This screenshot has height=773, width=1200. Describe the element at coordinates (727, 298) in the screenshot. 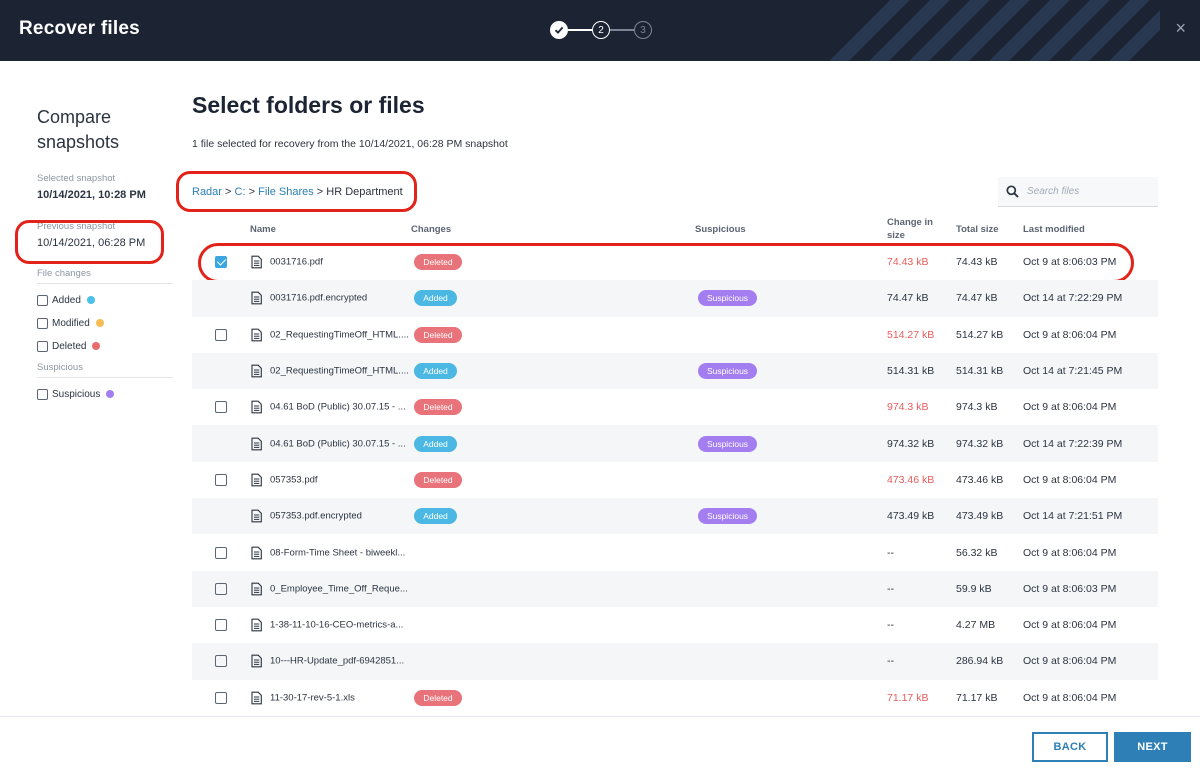

I see `suspicious-badge: Suspicious` at that location.